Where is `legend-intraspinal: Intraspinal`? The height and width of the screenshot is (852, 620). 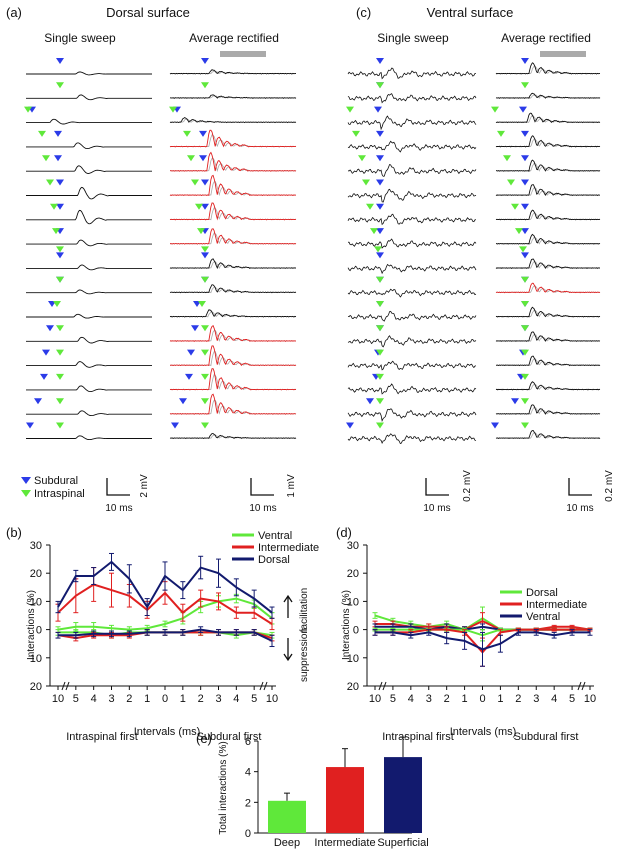 legend-intraspinal: Intraspinal is located at coordinates (59, 494).